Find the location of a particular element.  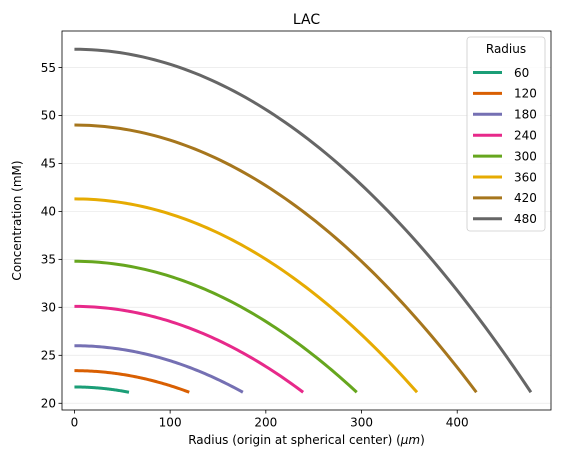

x-tick-label: 100 is located at coordinates (170, 423).